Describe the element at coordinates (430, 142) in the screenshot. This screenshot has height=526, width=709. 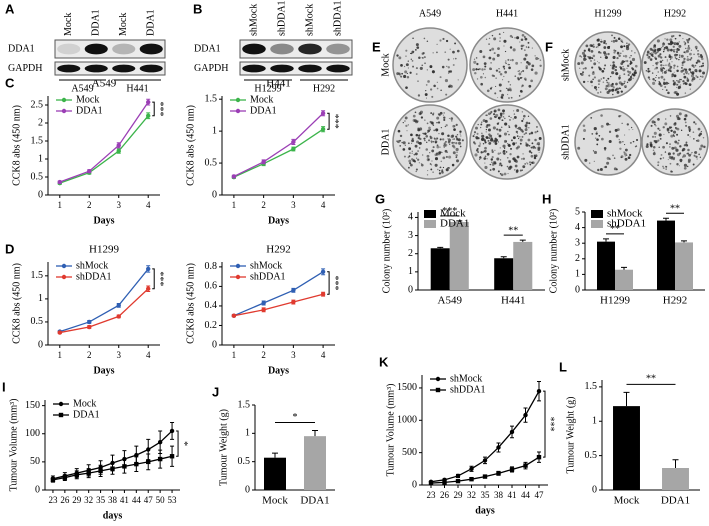
I see `plate` at that location.